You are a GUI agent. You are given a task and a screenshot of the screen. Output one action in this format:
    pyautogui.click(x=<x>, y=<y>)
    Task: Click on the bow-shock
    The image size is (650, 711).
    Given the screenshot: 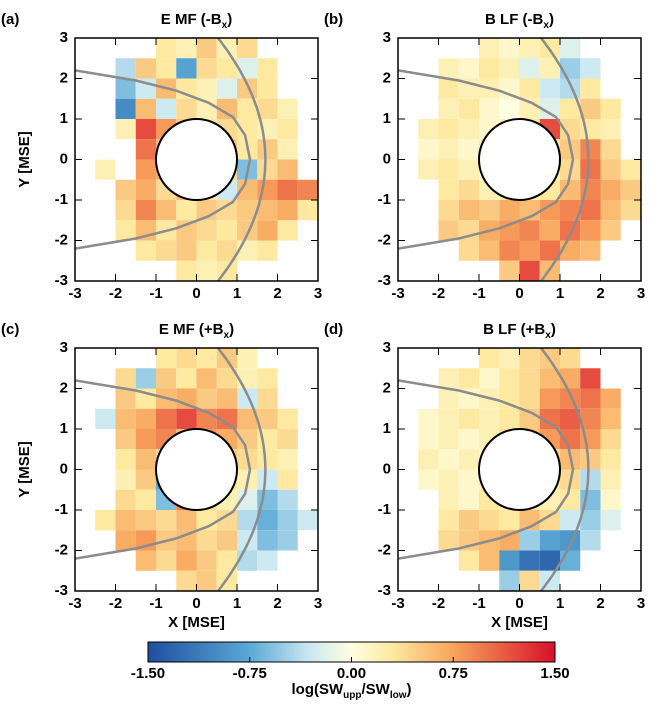 What is the action you would take?
    pyautogui.click(x=564, y=159)
    